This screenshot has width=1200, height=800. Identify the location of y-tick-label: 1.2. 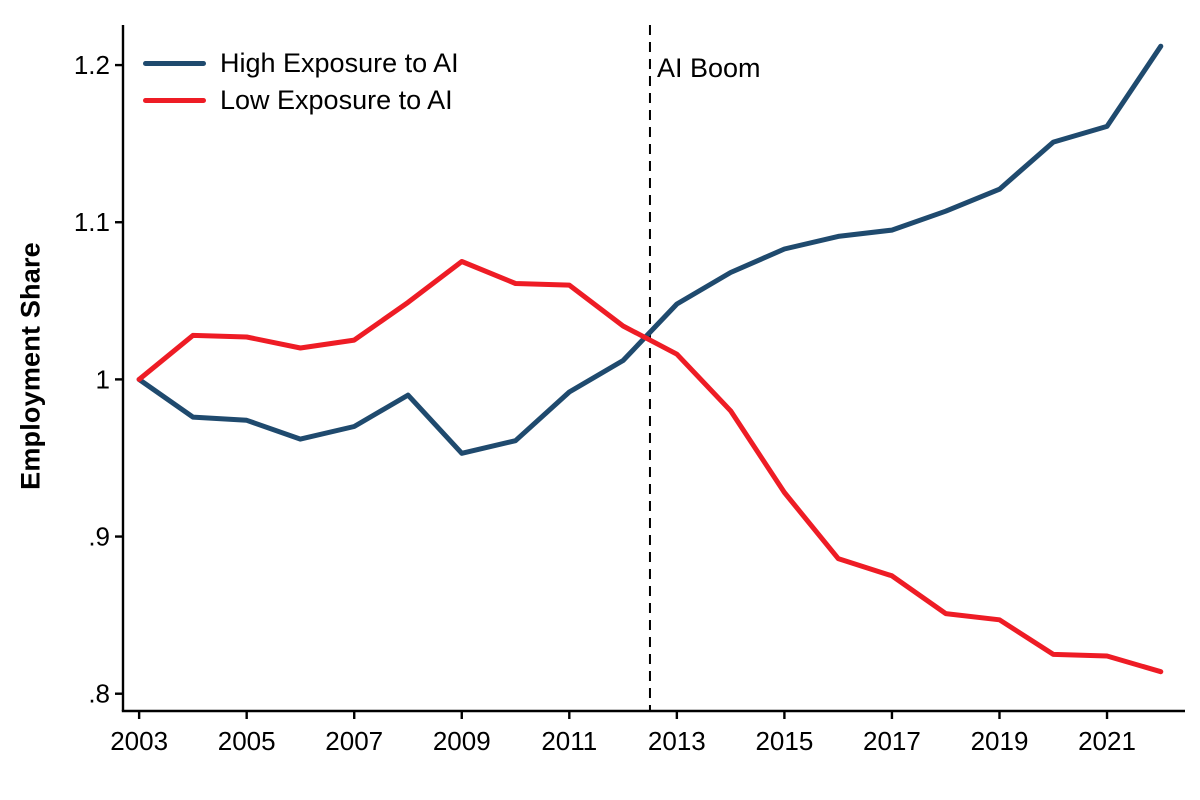
(92, 65).